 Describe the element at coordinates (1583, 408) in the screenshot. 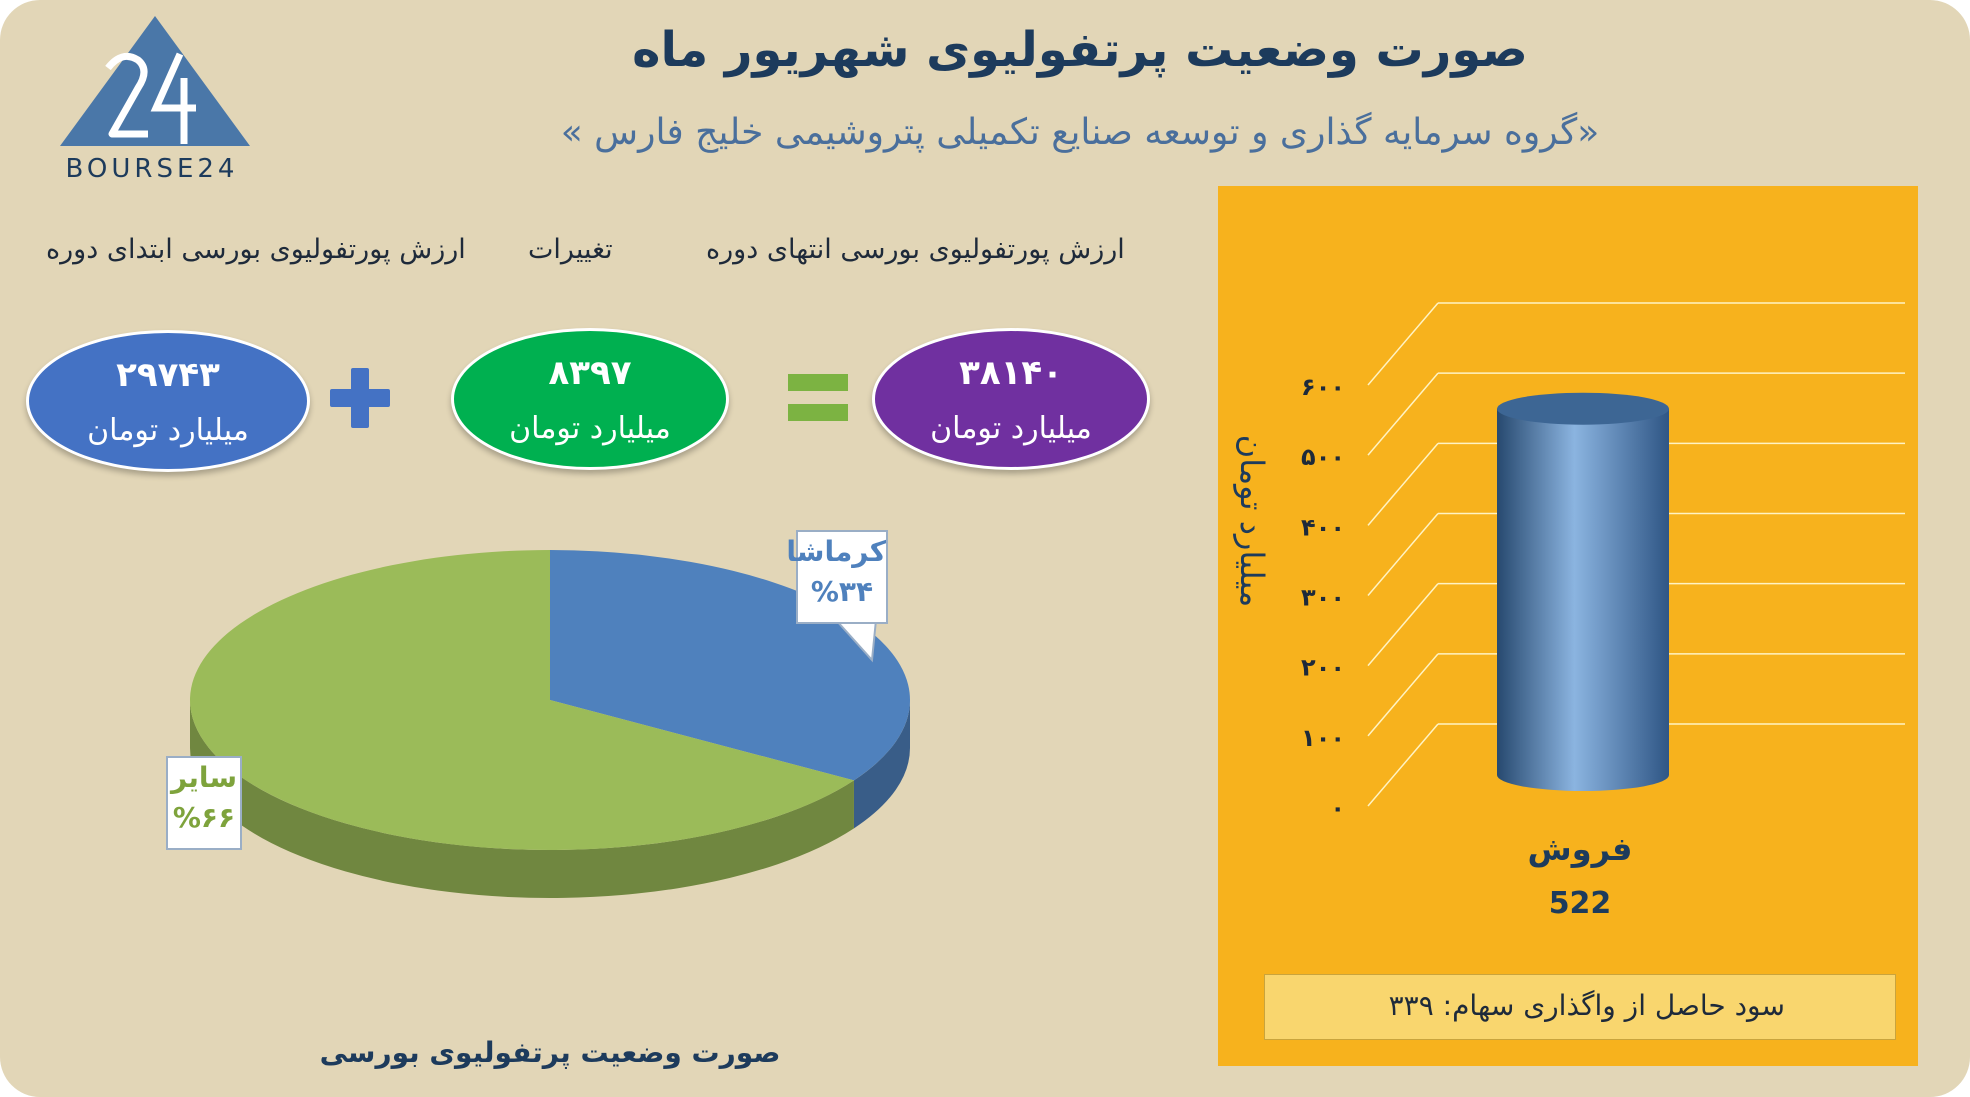

I see `bar-cylinder-top` at that location.